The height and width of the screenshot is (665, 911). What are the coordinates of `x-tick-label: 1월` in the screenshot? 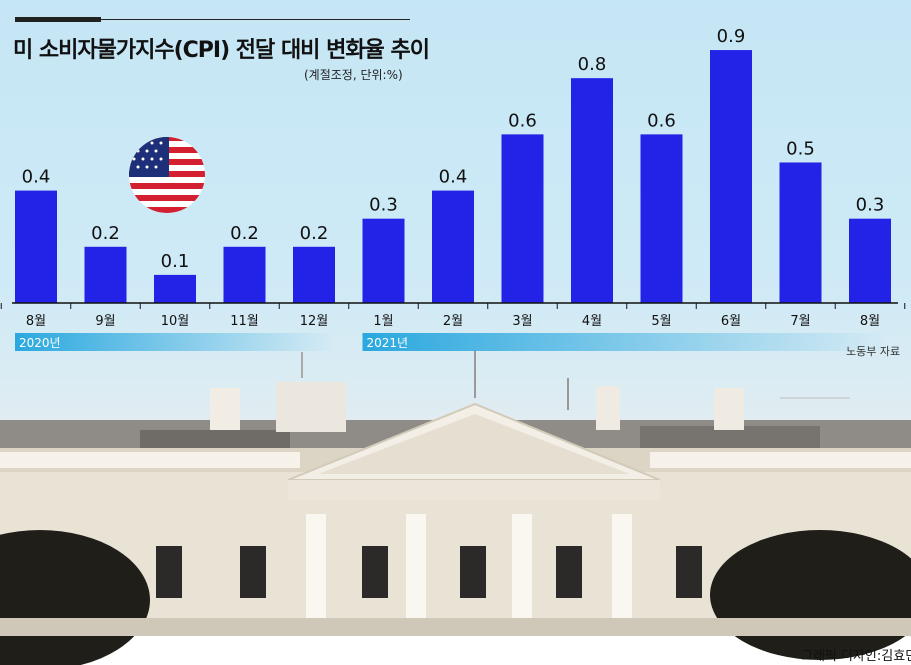 It's located at (383, 321).